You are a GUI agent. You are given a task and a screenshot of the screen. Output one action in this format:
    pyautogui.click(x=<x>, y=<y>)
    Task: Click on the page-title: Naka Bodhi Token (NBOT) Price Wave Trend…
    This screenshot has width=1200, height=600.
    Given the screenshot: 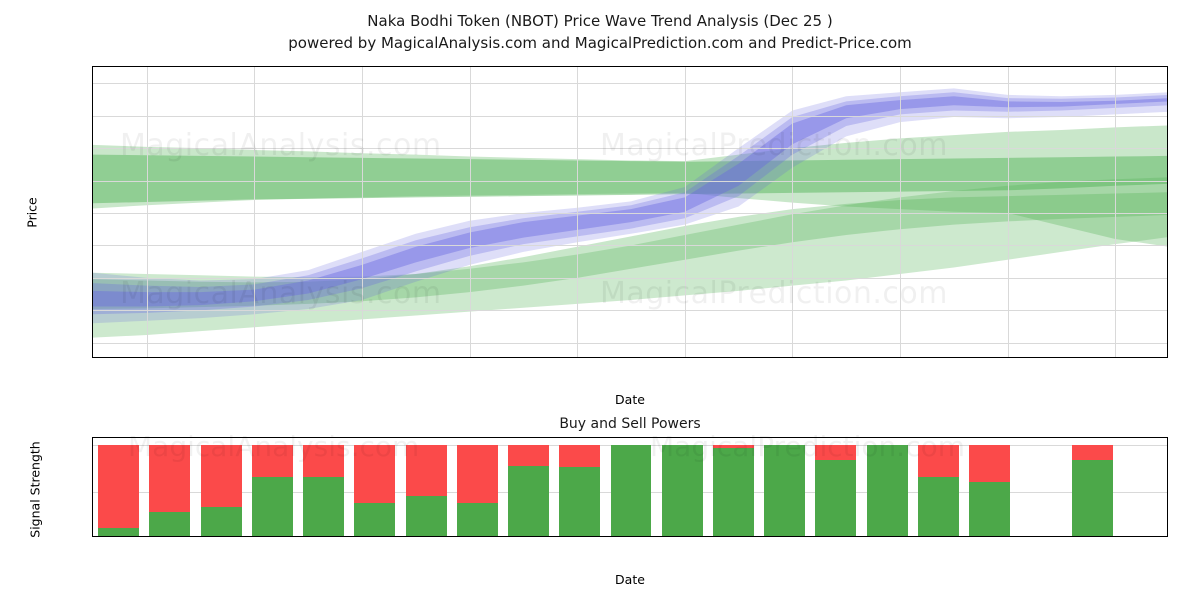 What is the action you would take?
    pyautogui.click(x=600, y=21)
    